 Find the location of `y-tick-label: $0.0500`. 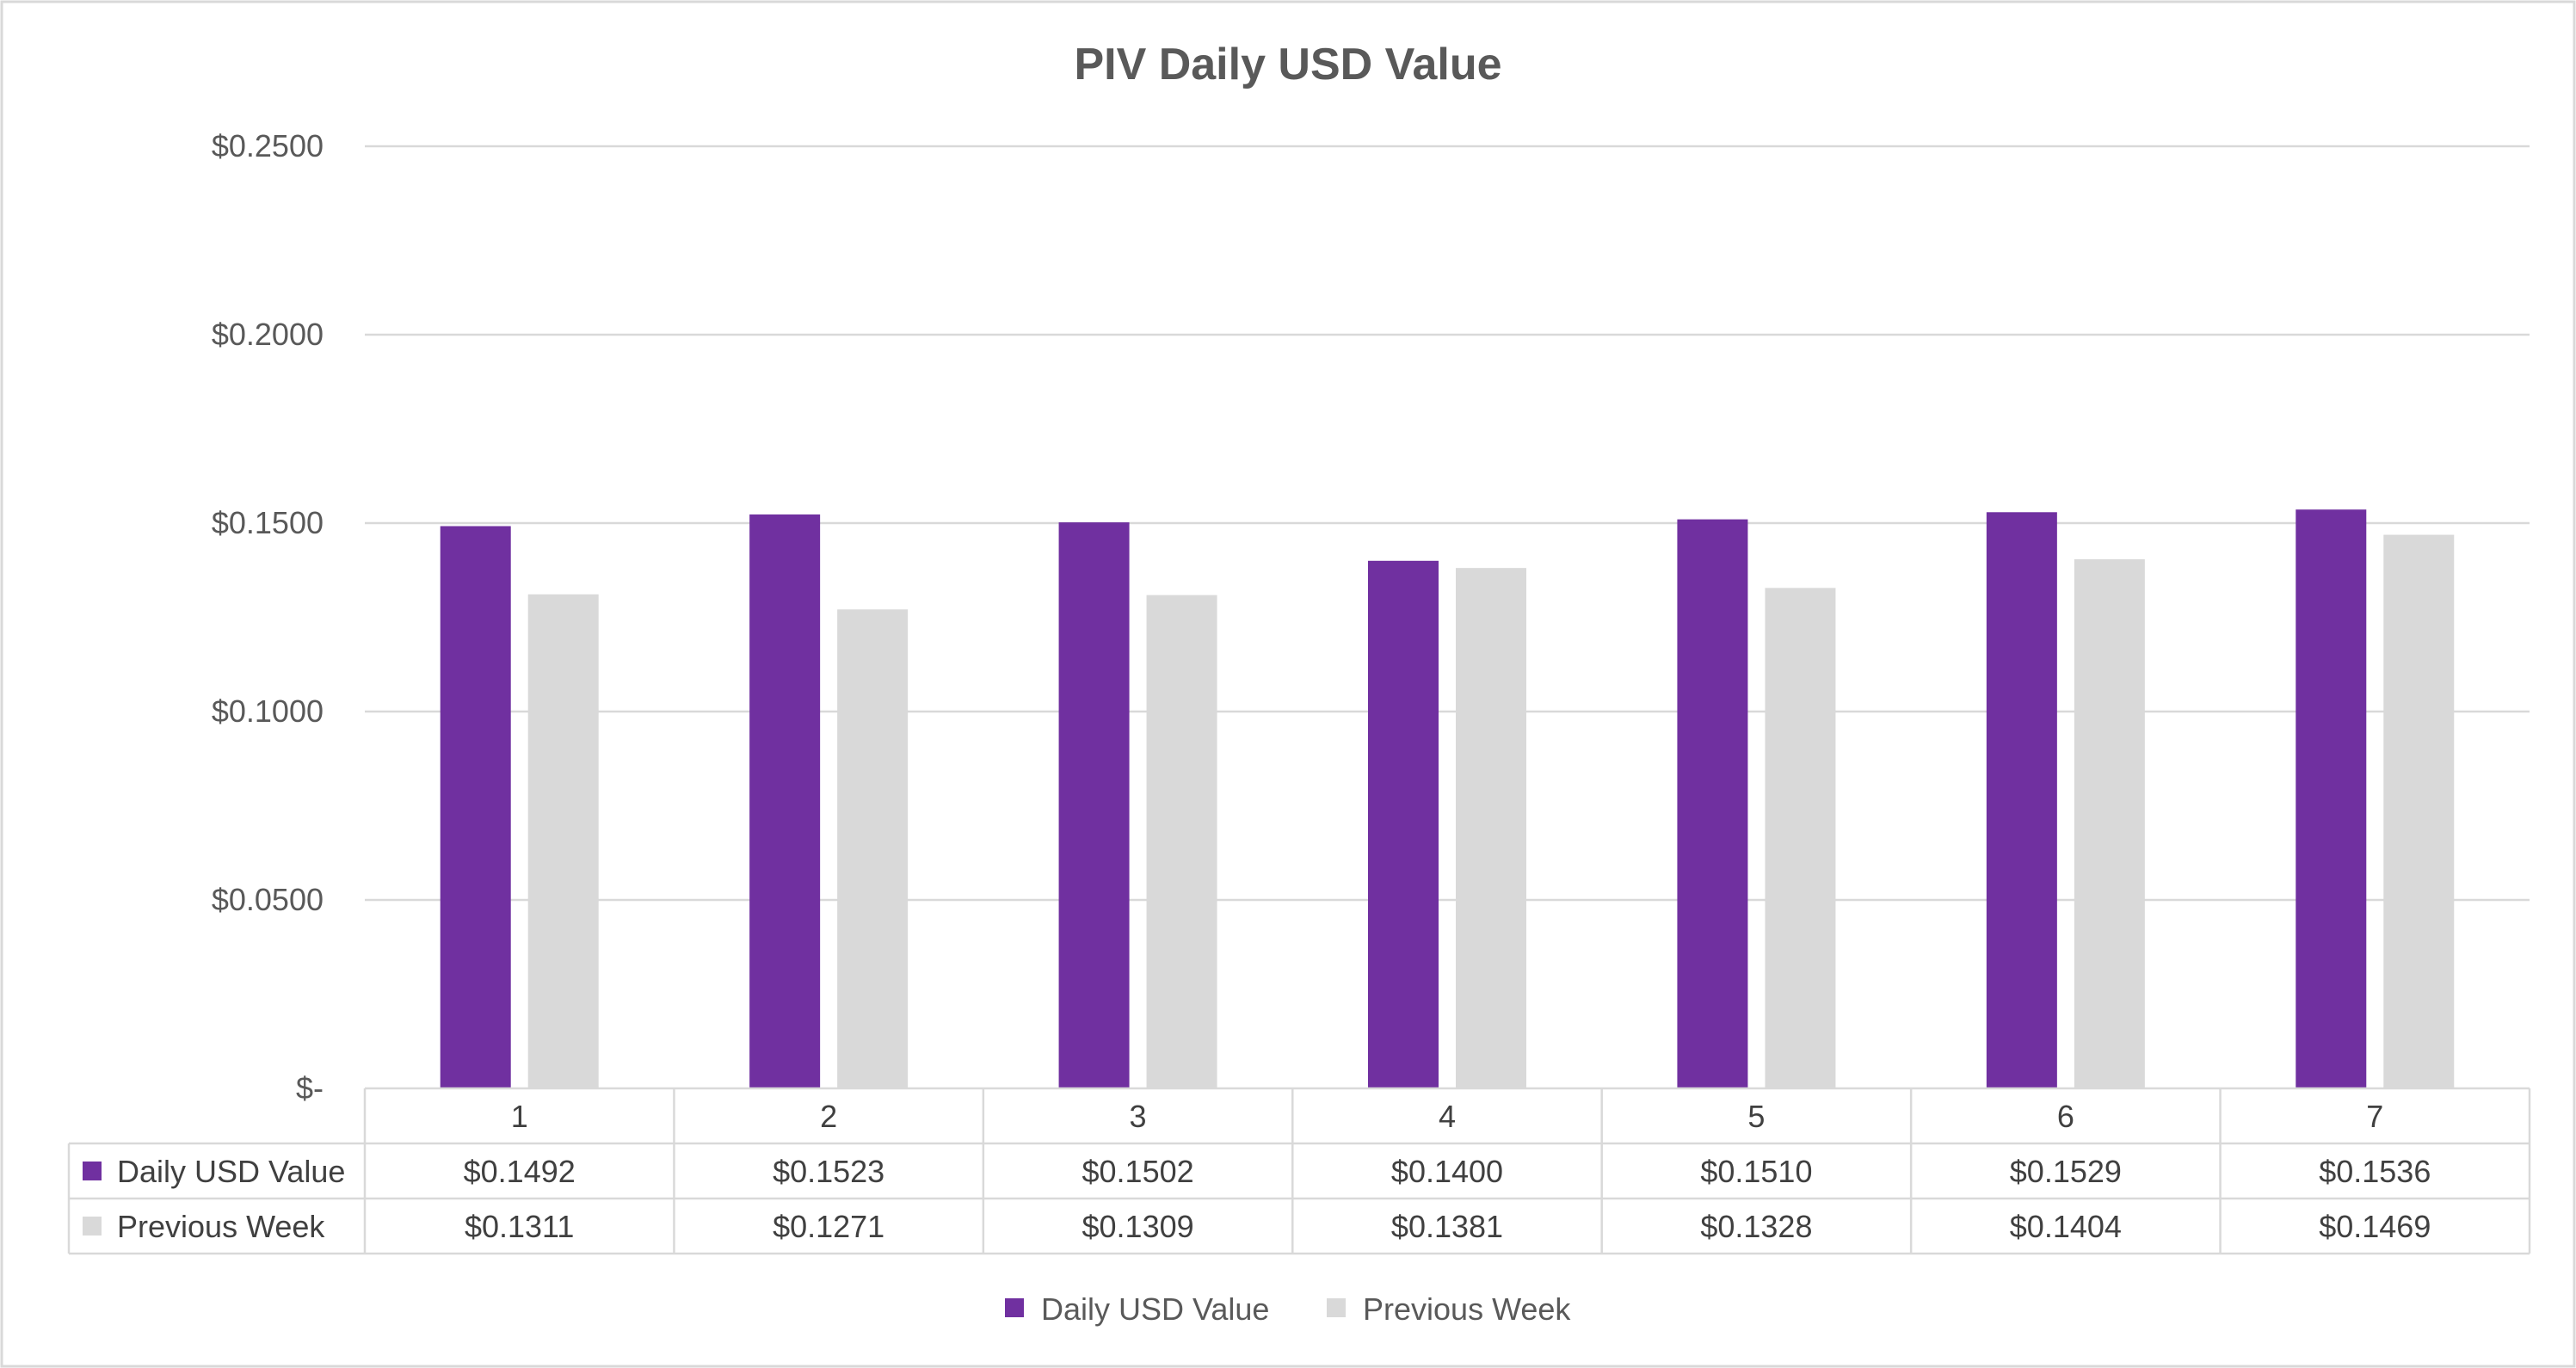

y-tick-label: $0.0500 is located at coordinates (268, 899).